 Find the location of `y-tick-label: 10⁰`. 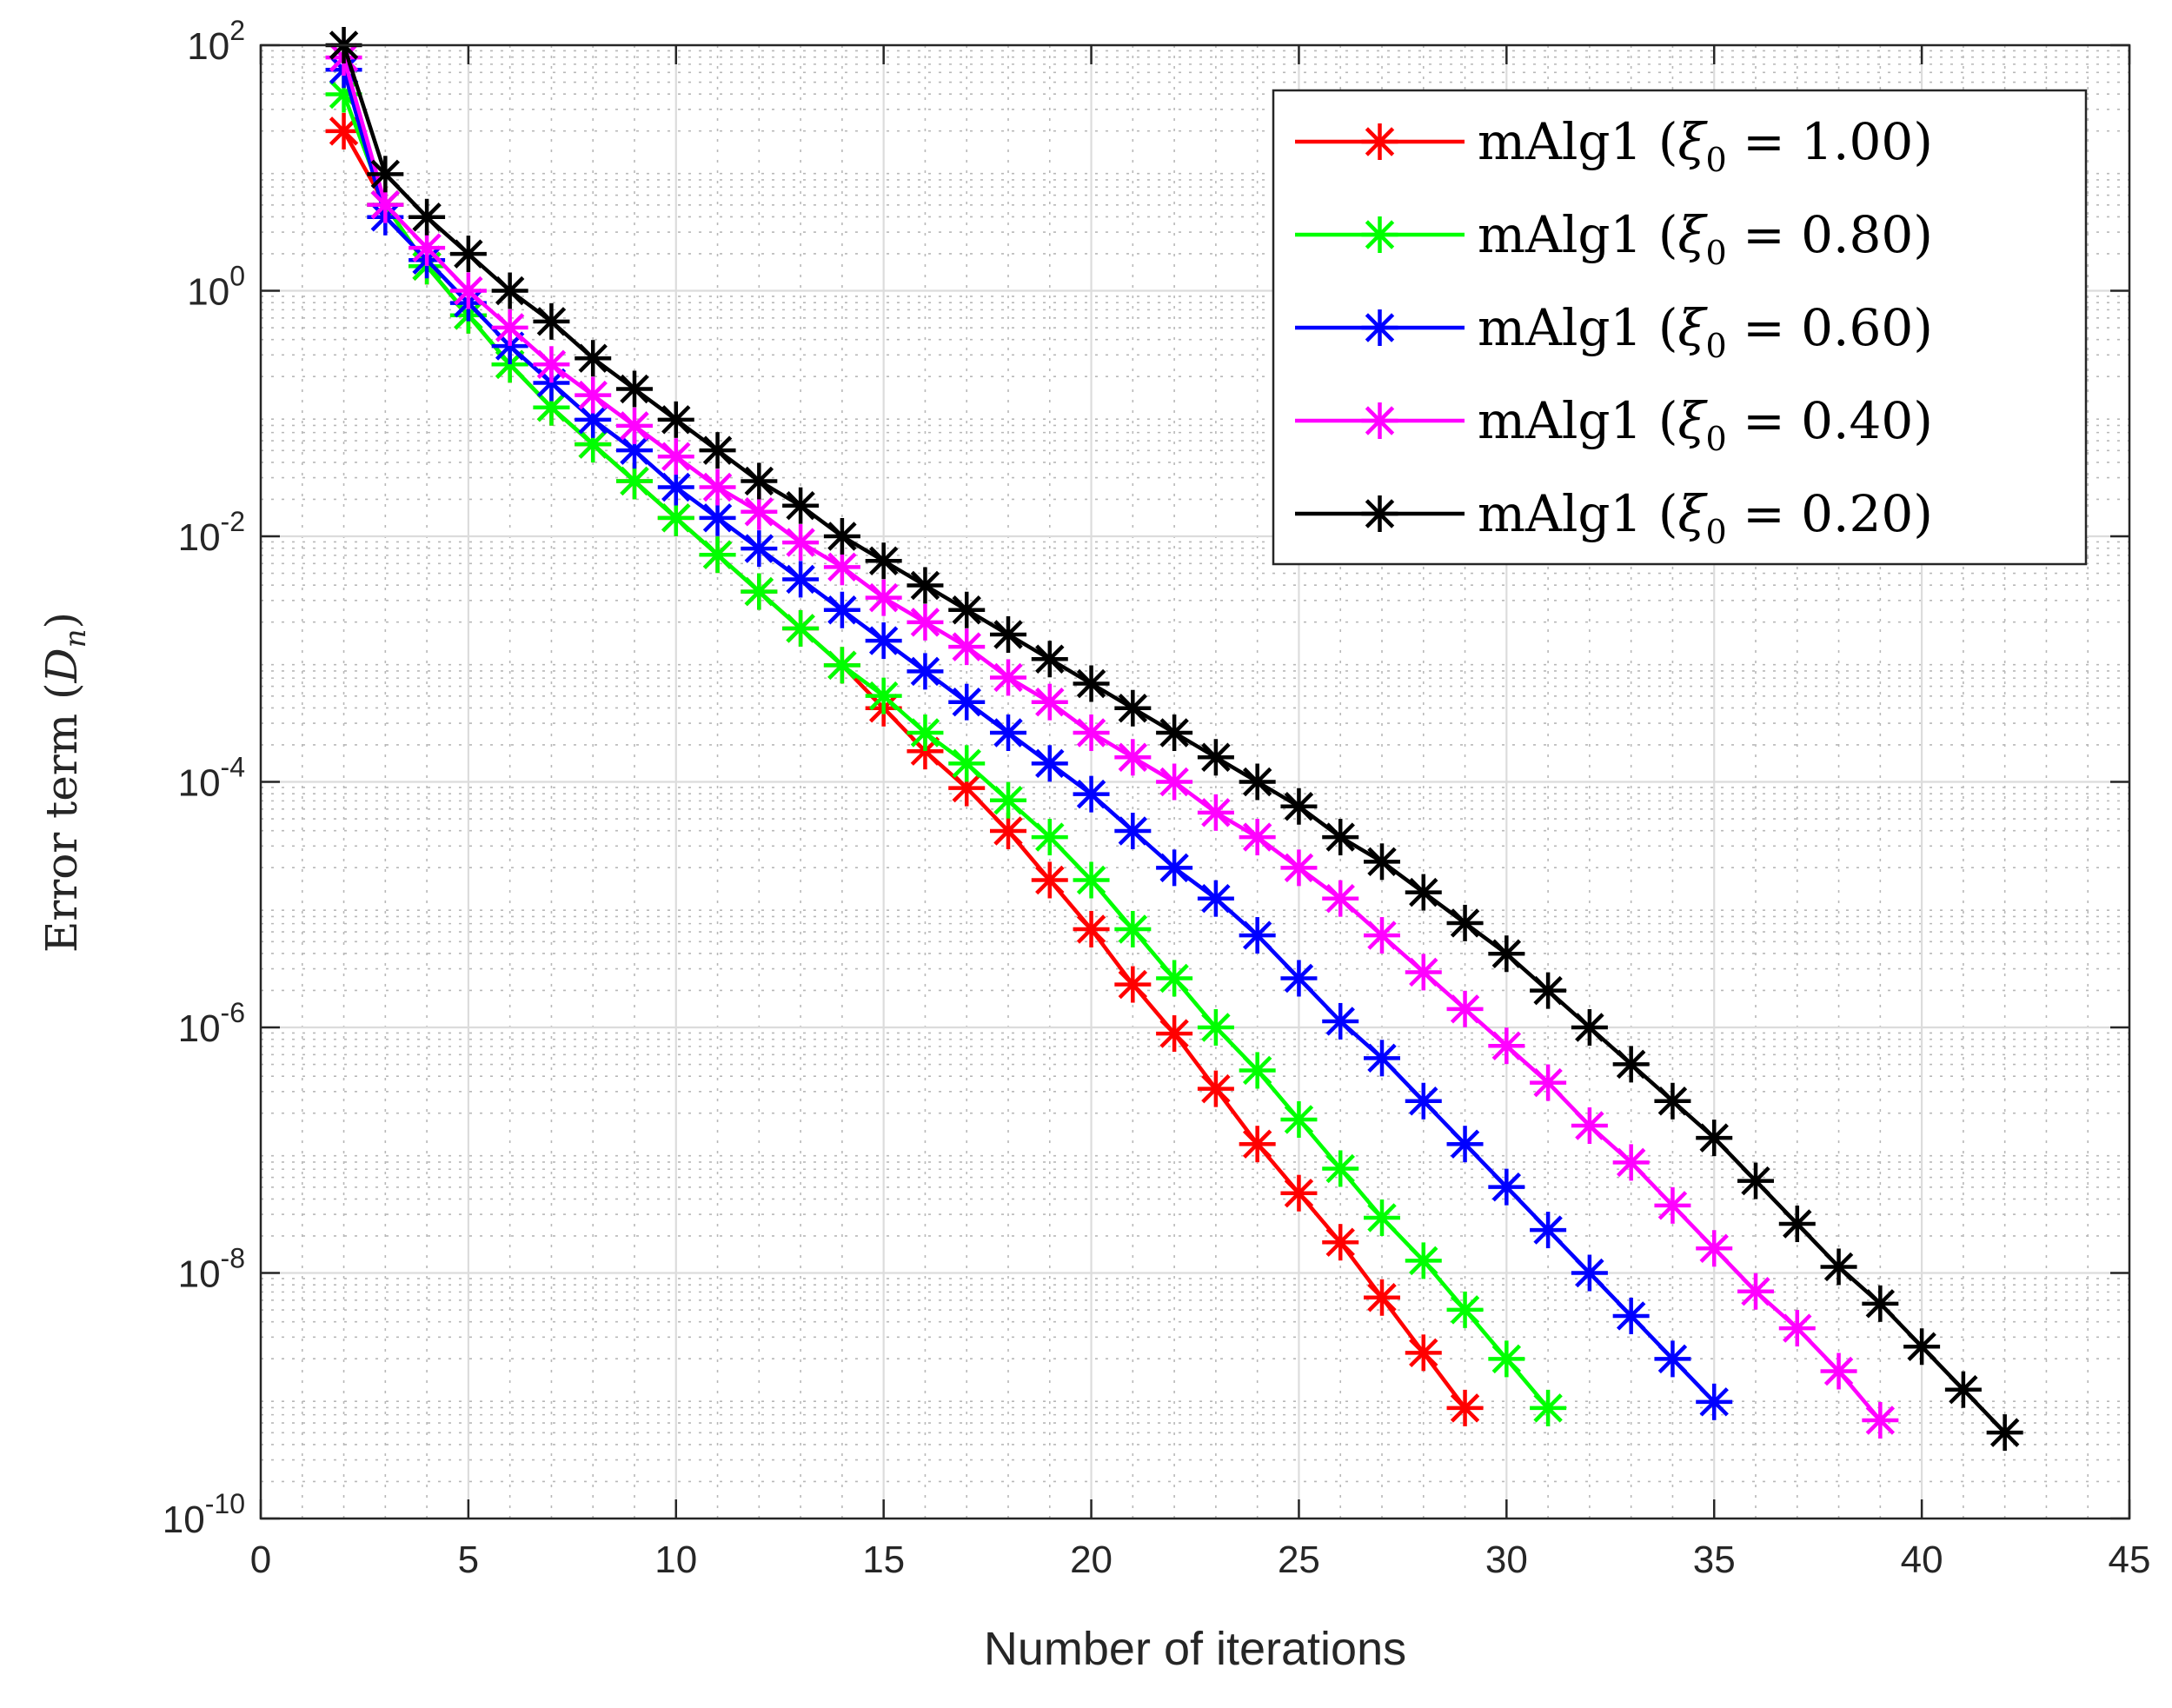

y-tick-label: 10⁰ is located at coordinates (216, 287).